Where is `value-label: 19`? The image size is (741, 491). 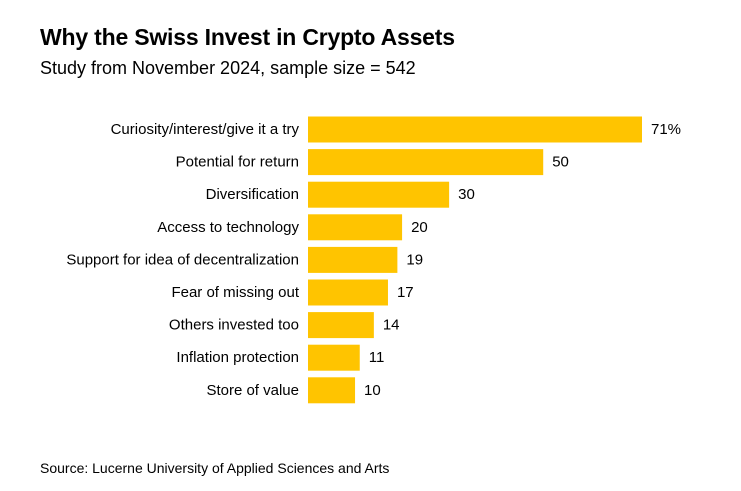 value-label: 19 is located at coordinates (414, 259).